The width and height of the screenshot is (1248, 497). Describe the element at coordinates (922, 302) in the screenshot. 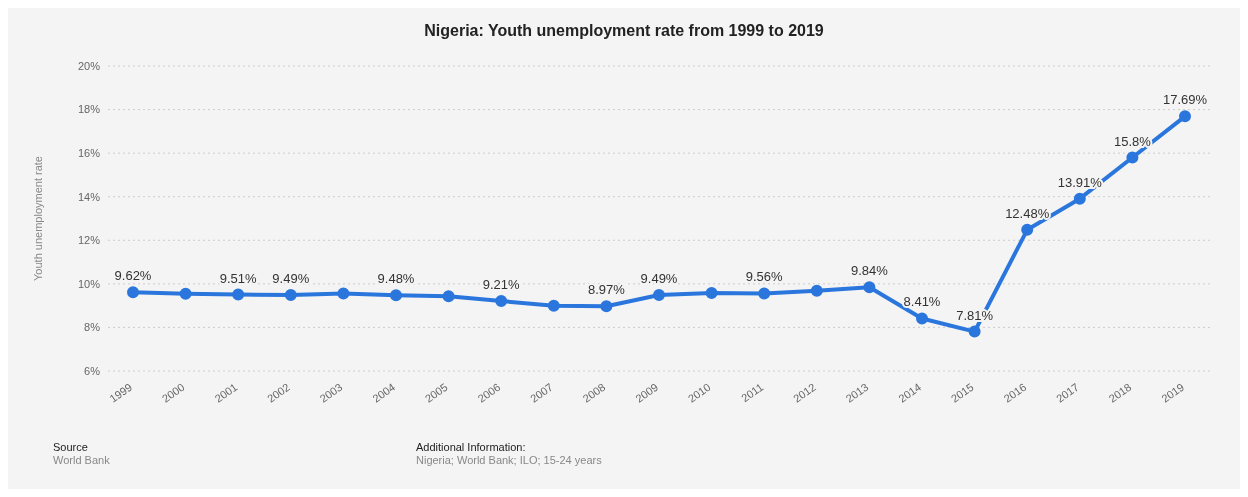

I see `data-label: 8.41%` at that location.